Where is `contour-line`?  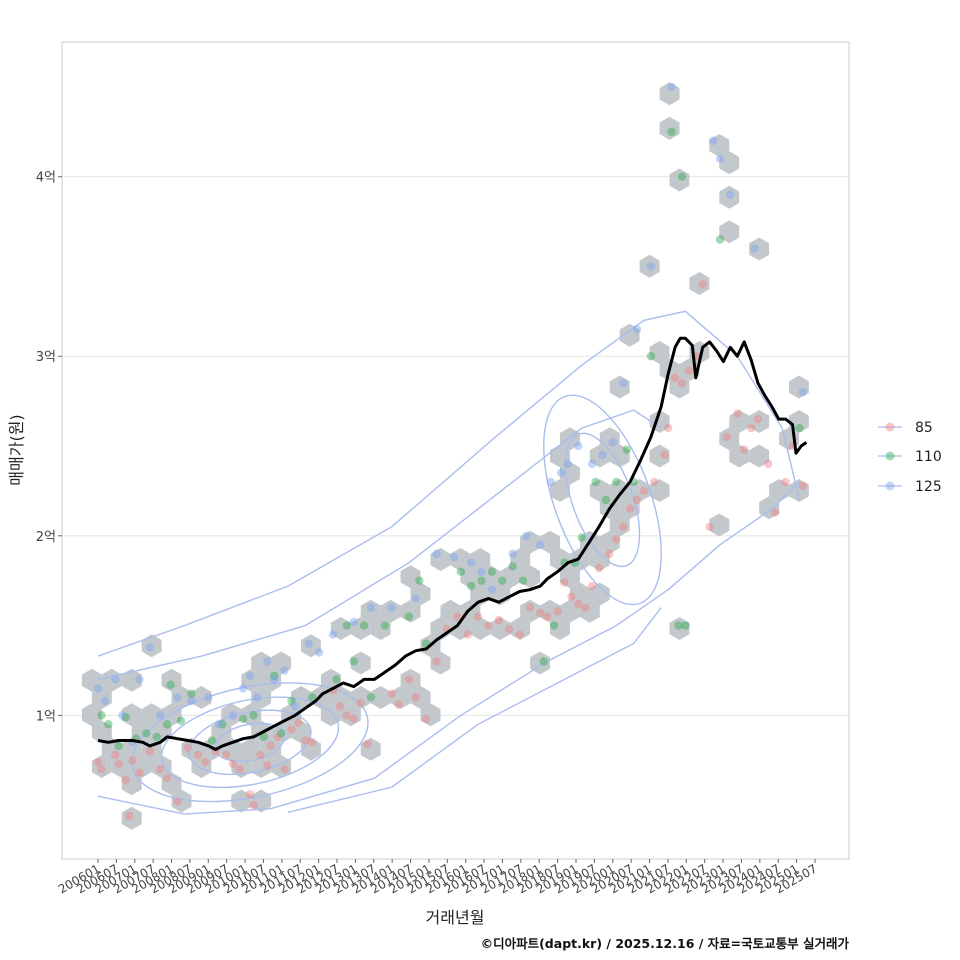 contour-line is located at coordinates (250, 742).